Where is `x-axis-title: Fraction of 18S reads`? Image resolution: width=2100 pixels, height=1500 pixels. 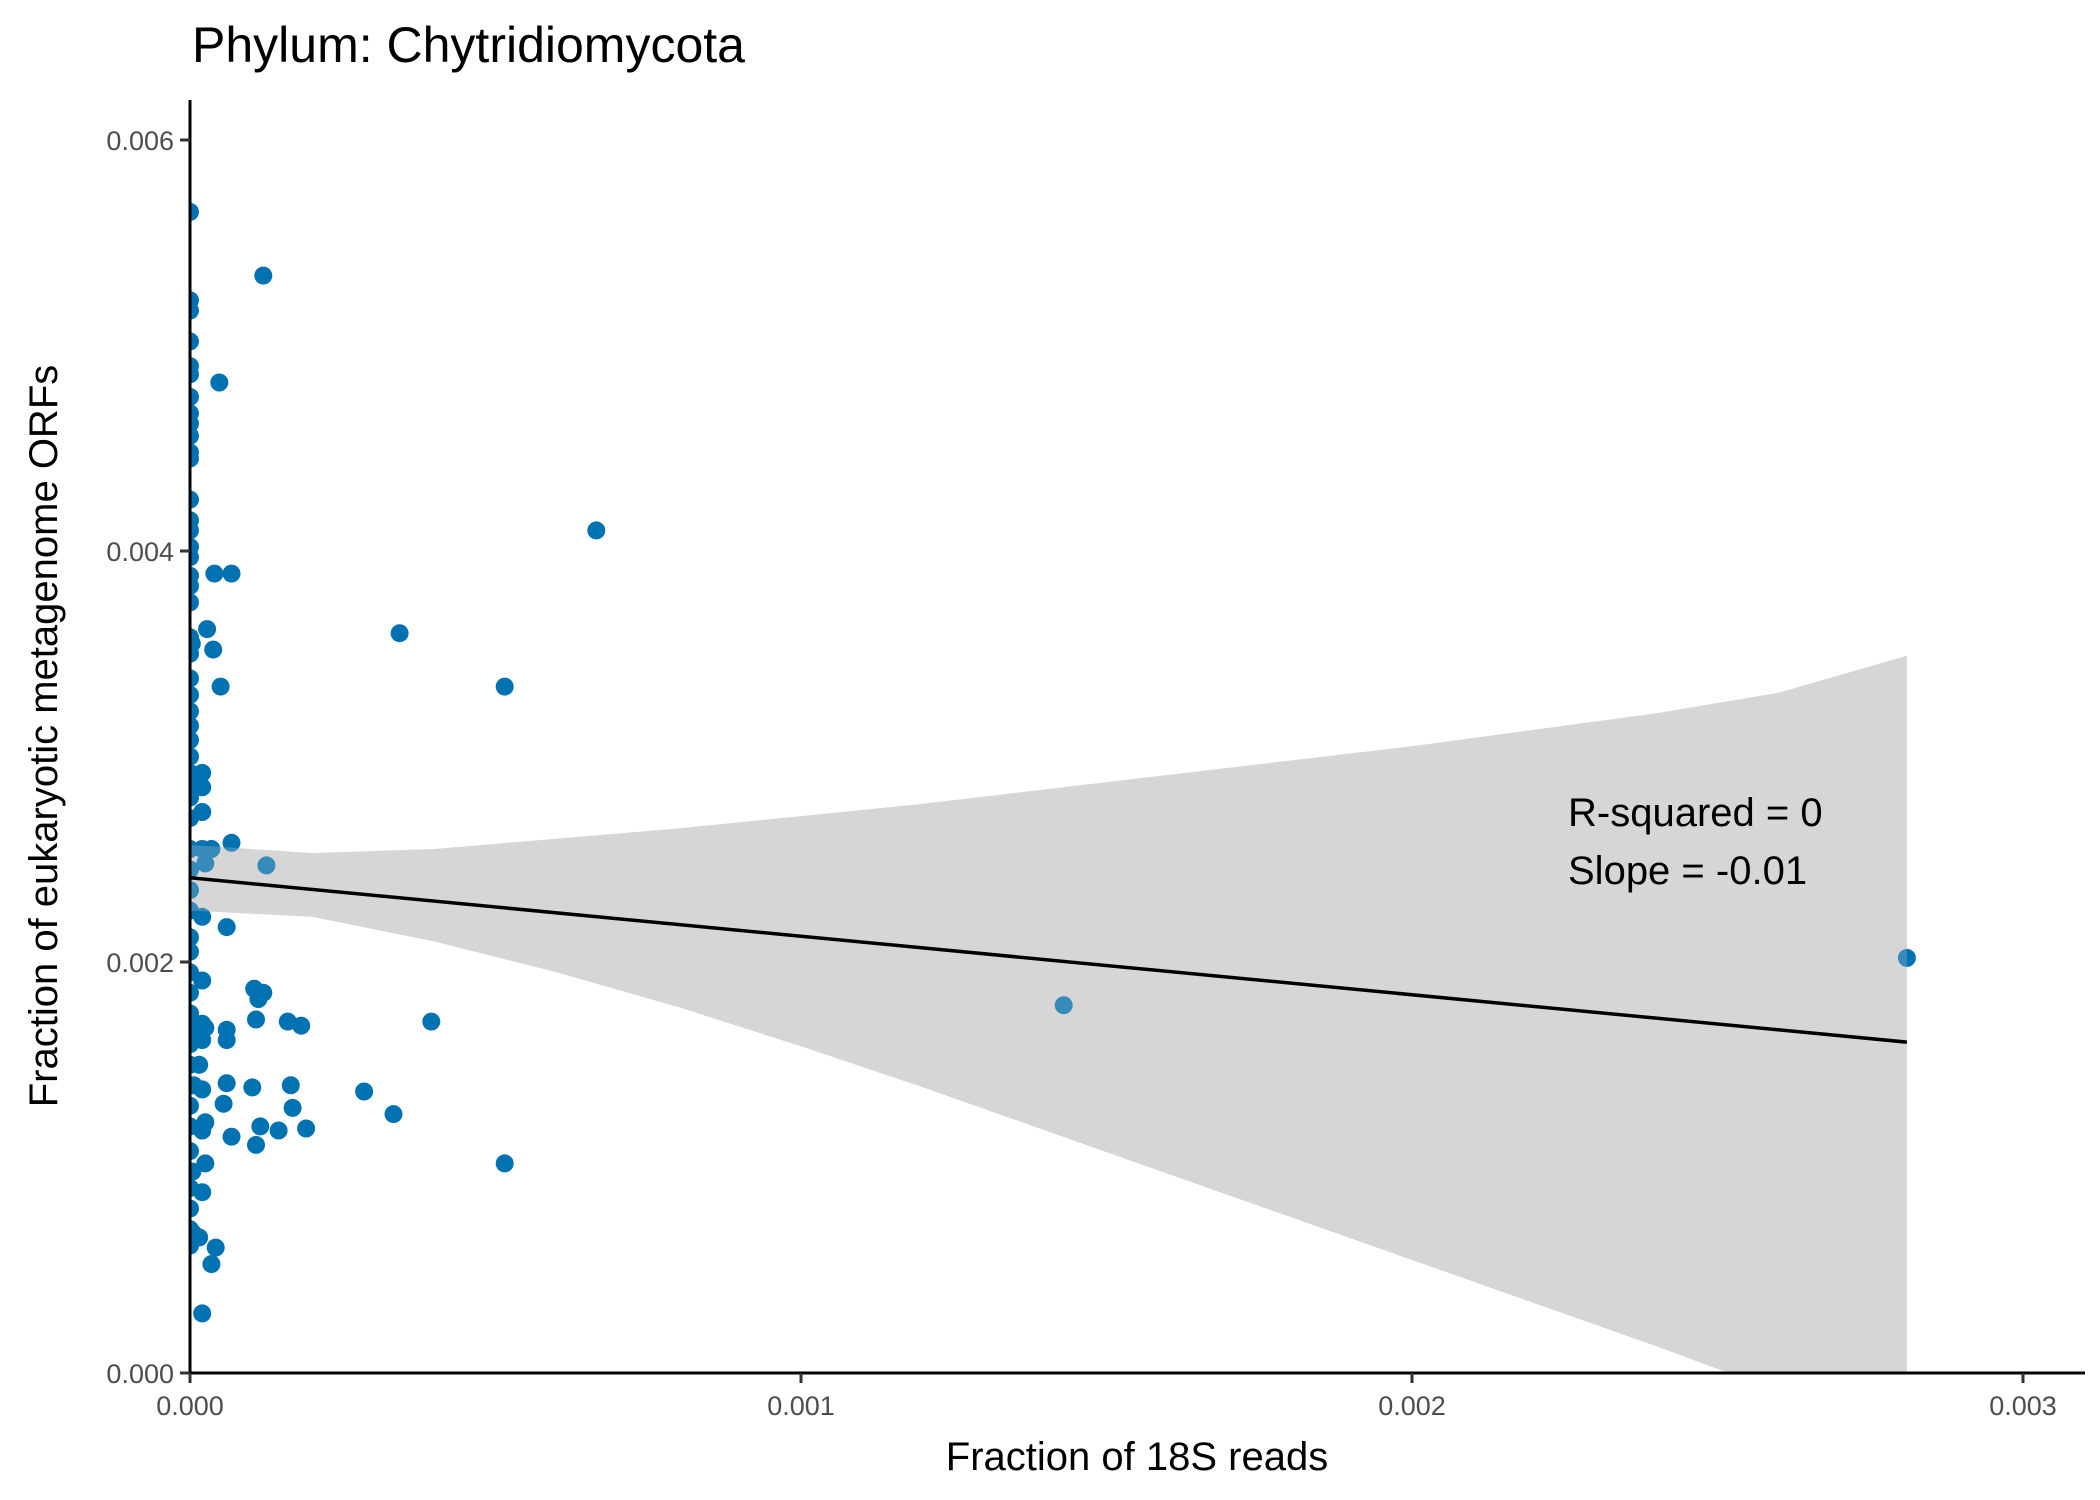 x-axis-title: Fraction of 18S reads is located at coordinates (1137, 1457).